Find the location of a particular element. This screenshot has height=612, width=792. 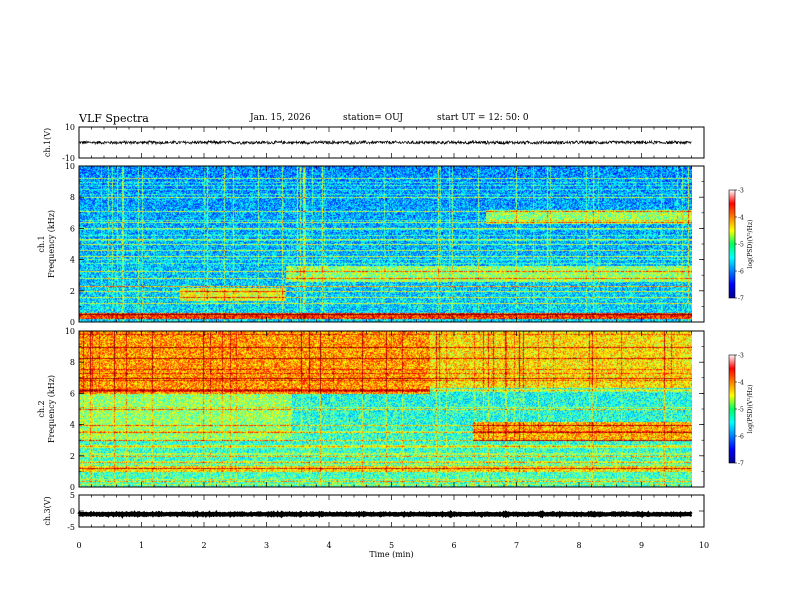

ch3-waveform-ytick-label: 5 is located at coordinates (72, 495).